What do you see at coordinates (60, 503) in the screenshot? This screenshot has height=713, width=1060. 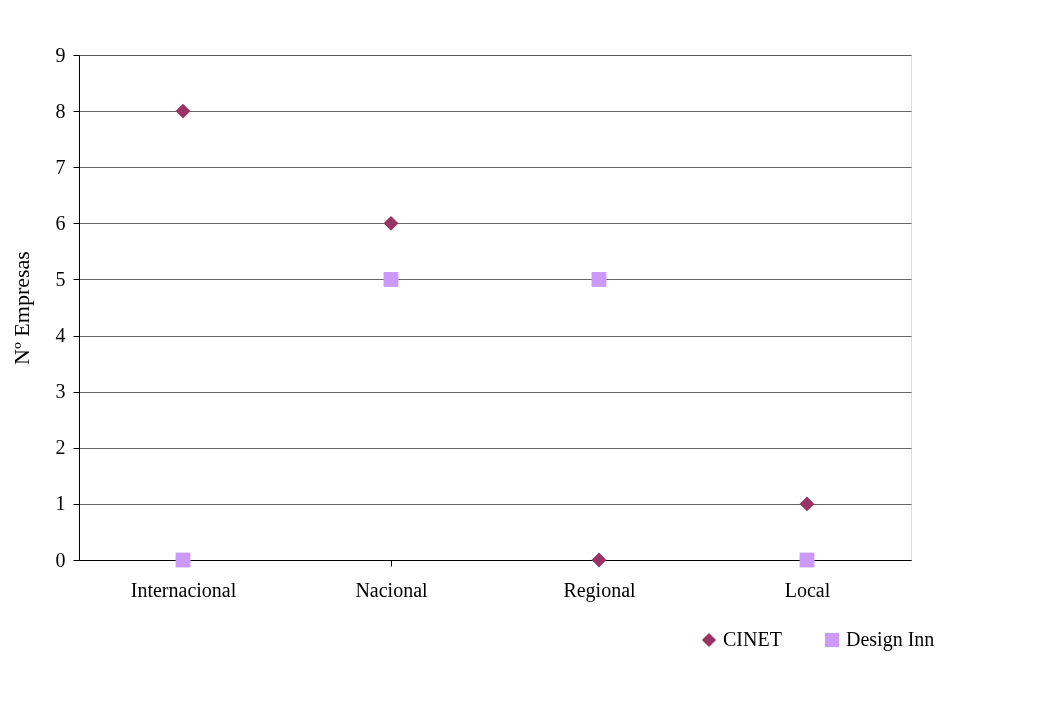 I see `y-tick-label: 1` at bounding box center [60, 503].